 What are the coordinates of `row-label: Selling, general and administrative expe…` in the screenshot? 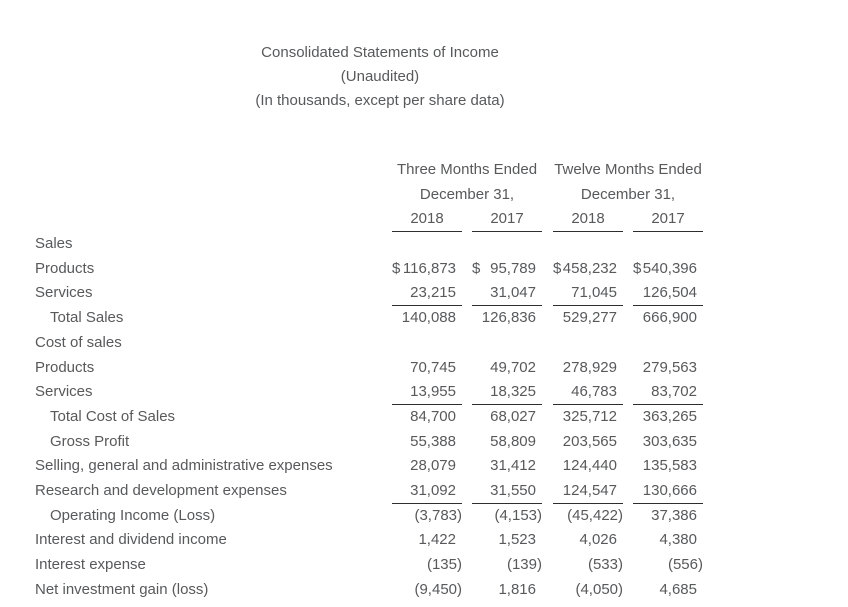 It's located at (184, 466).